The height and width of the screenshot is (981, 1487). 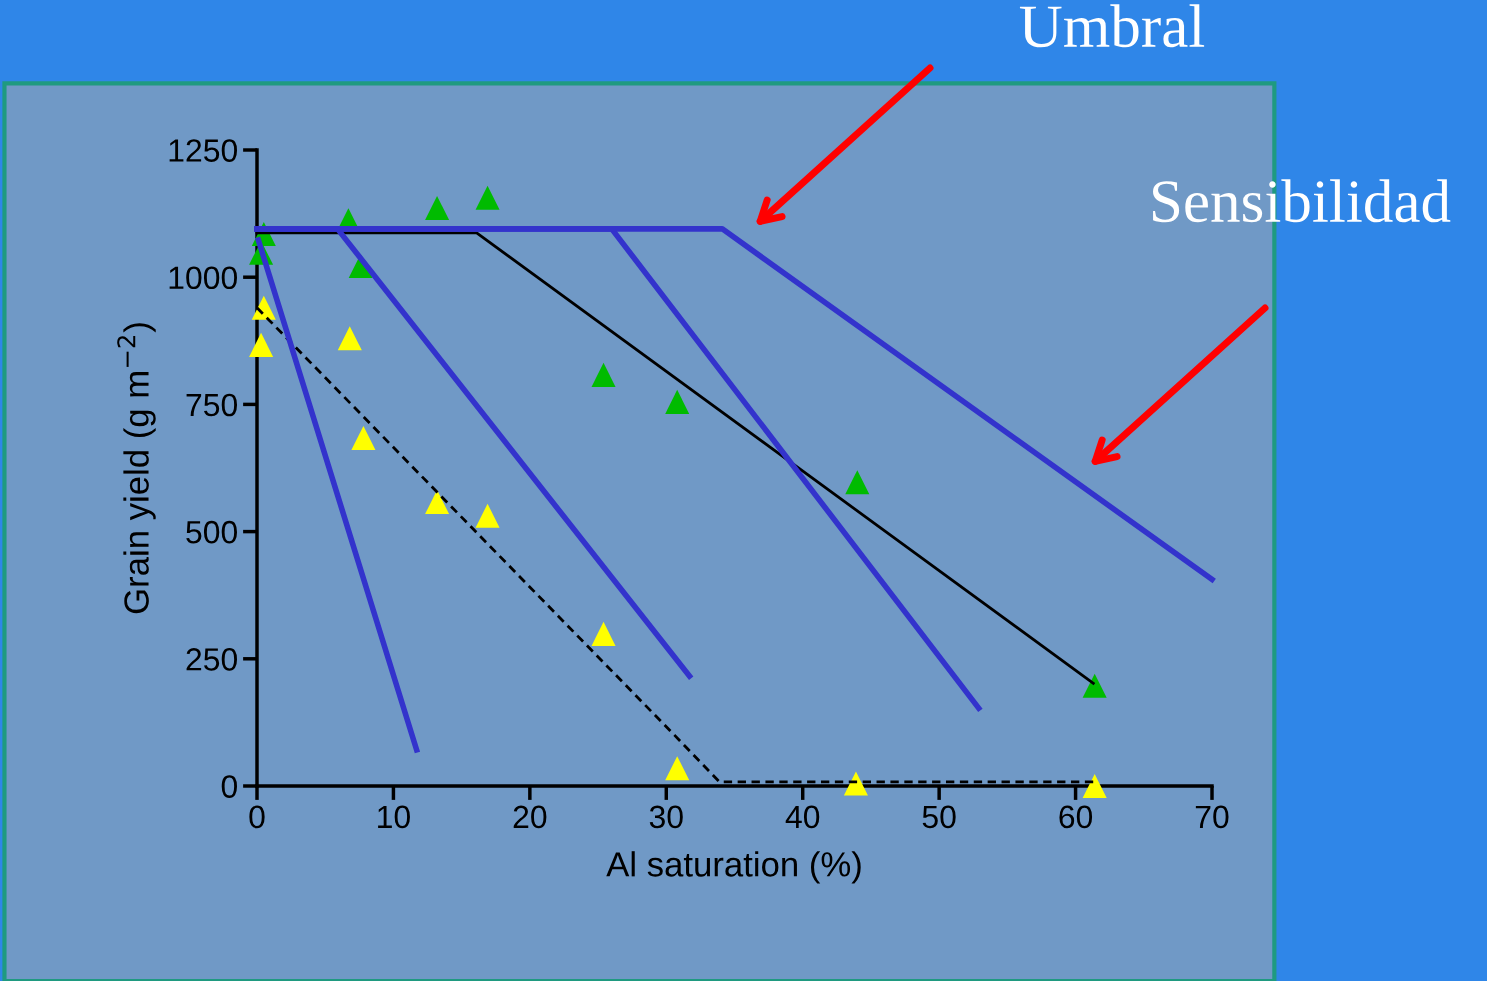 I want to click on x-tick-label: 10, so click(x=394, y=817).